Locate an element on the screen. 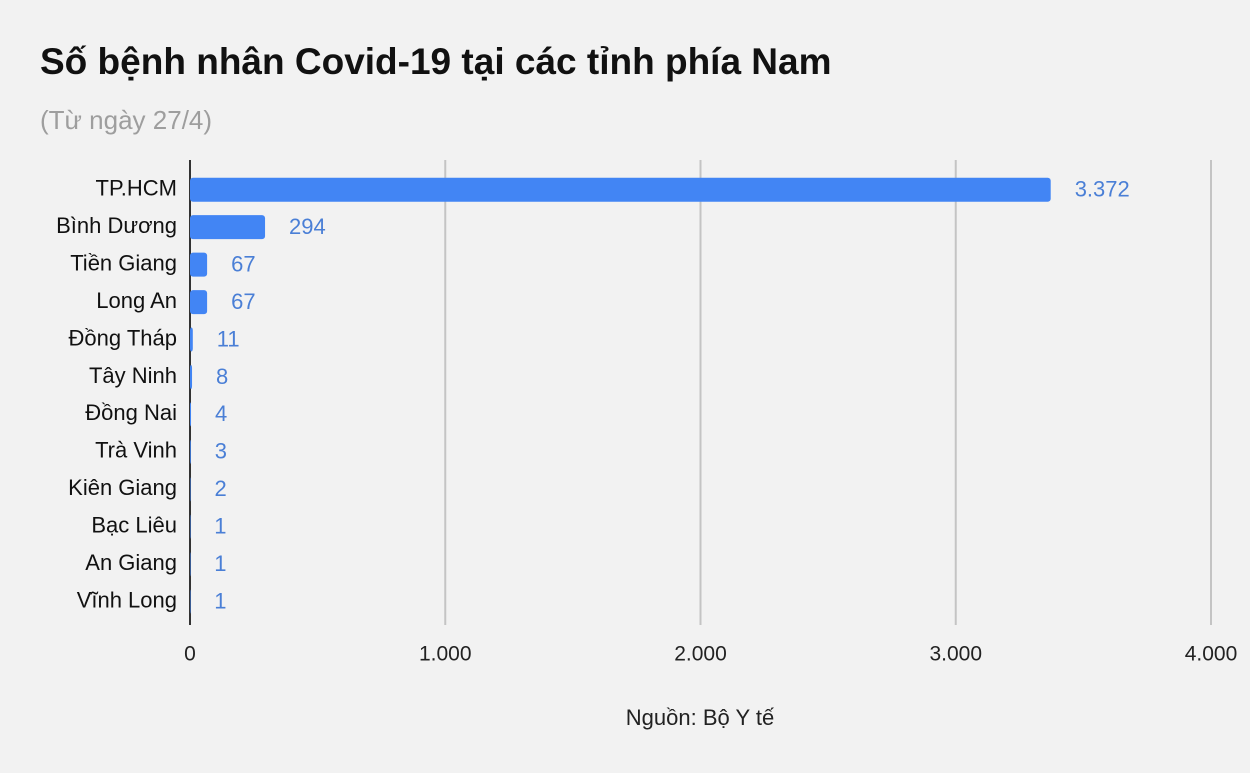 The image size is (1250, 773). y-tick-label: Bạc Liêu is located at coordinates (134, 525).